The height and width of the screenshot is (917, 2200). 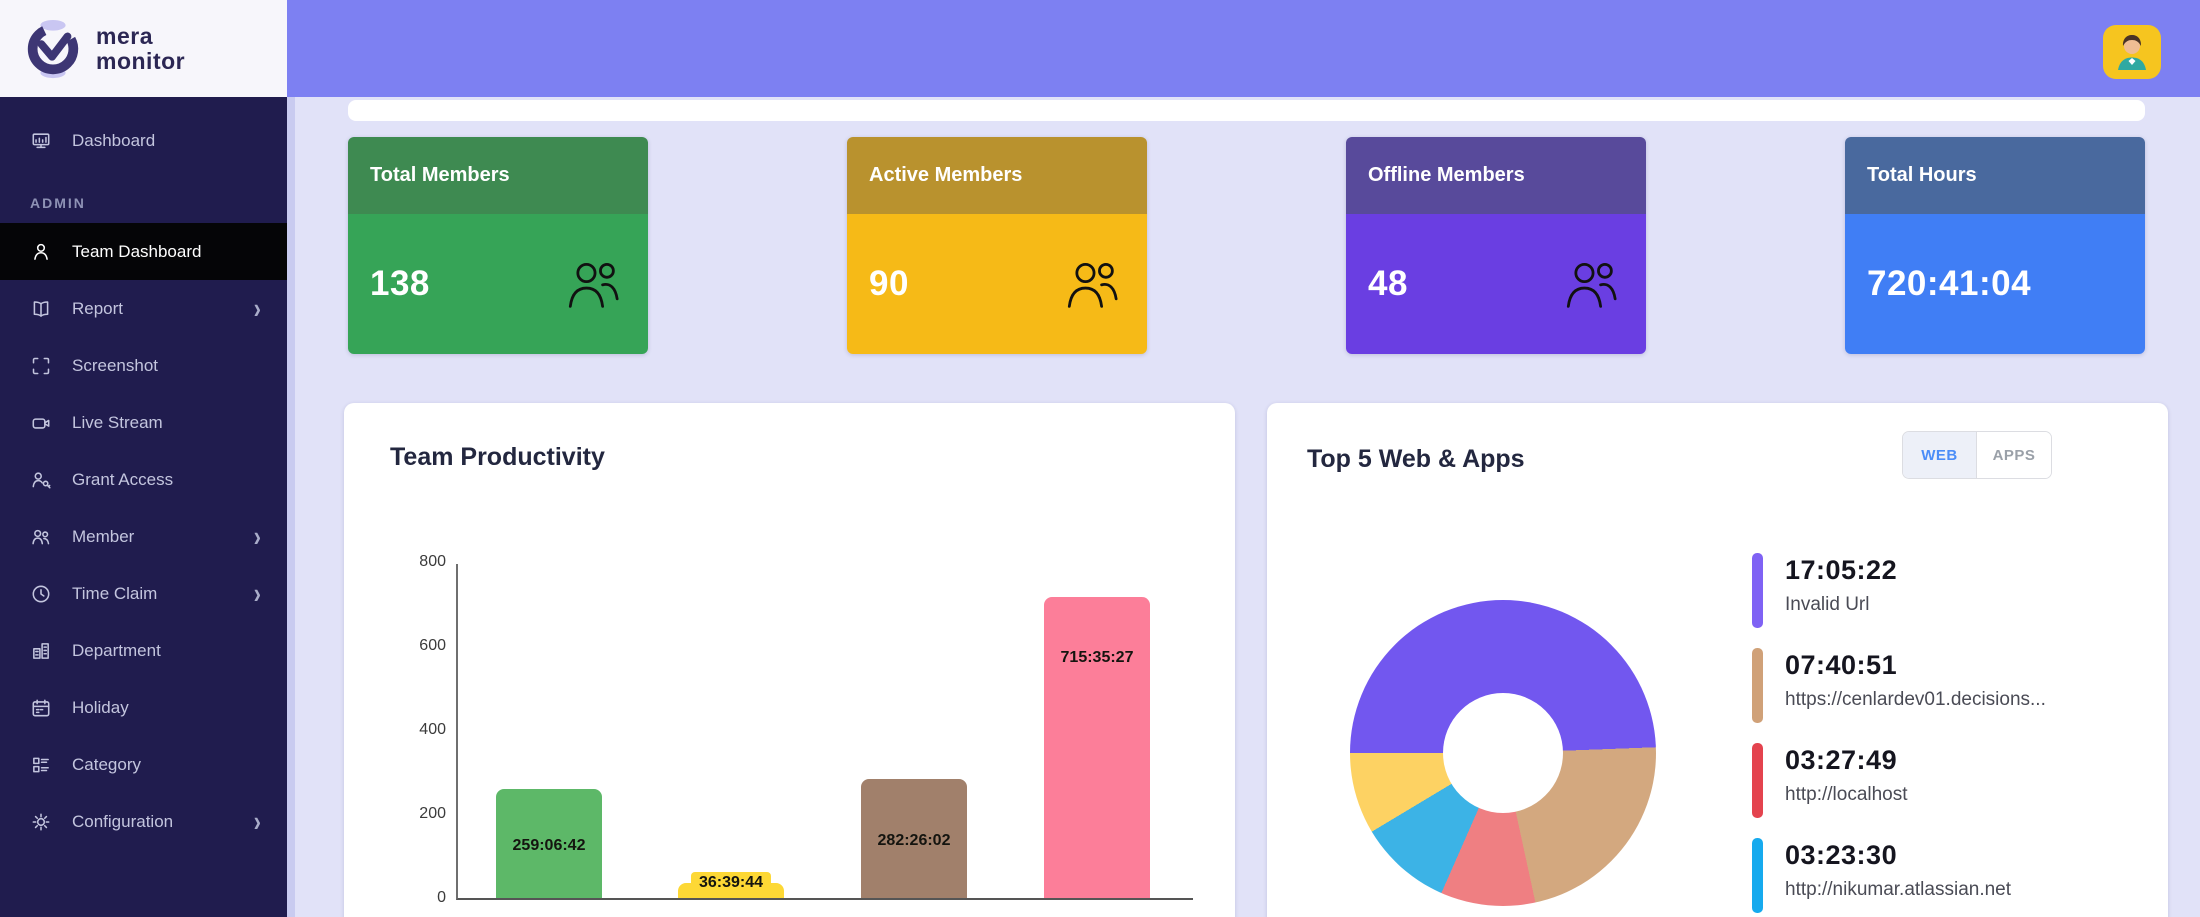 I want to click on app-name: mera monitor, so click(x=141, y=48).